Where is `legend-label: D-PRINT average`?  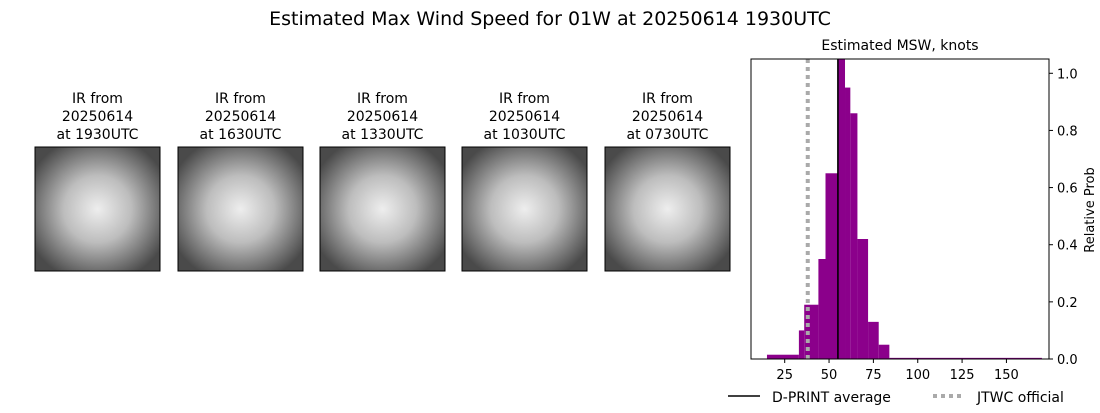 legend-label: D-PRINT average is located at coordinates (831, 398).